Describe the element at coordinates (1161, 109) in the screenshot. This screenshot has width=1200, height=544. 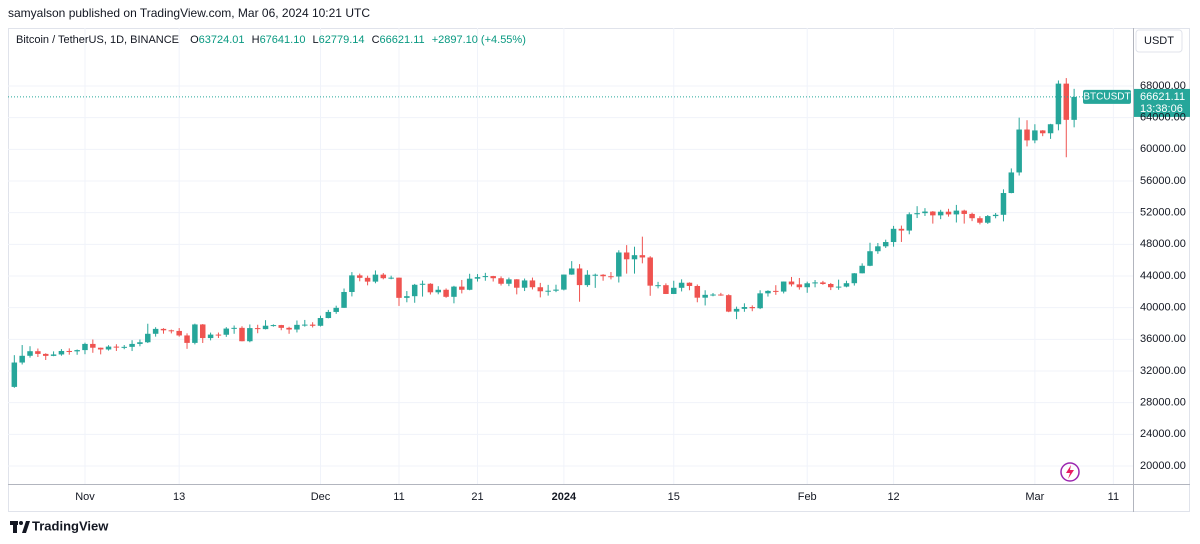
I see `price-tag-countdown: 13:38:06` at that location.